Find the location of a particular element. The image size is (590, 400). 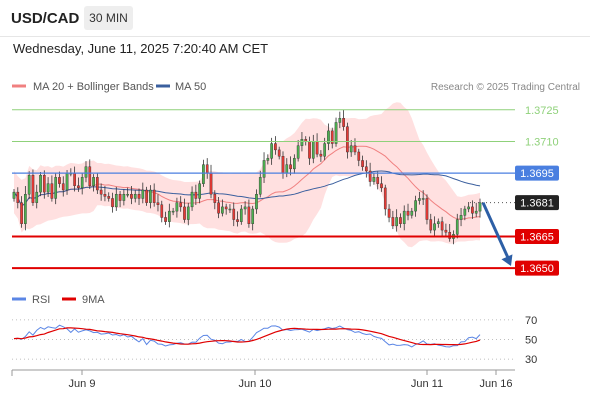

rsi-tick-label: 30 is located at coordinates (531, 360).